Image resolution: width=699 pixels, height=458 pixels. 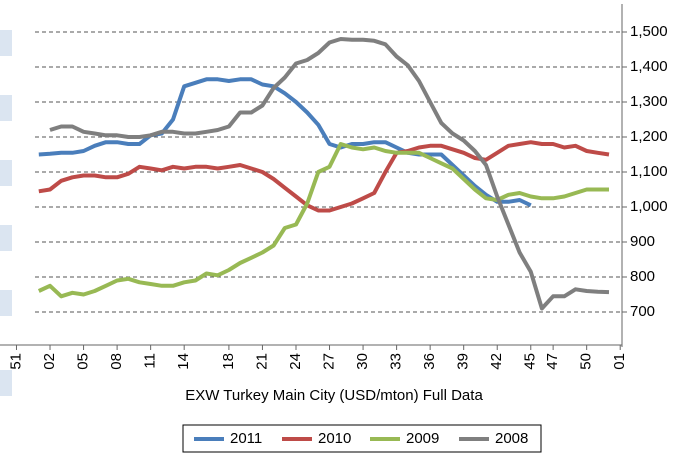 What do you see at coordinates (83, 361) in the screenshot?
I see `x-tick-label: 05` at bounding box center [83, 361].